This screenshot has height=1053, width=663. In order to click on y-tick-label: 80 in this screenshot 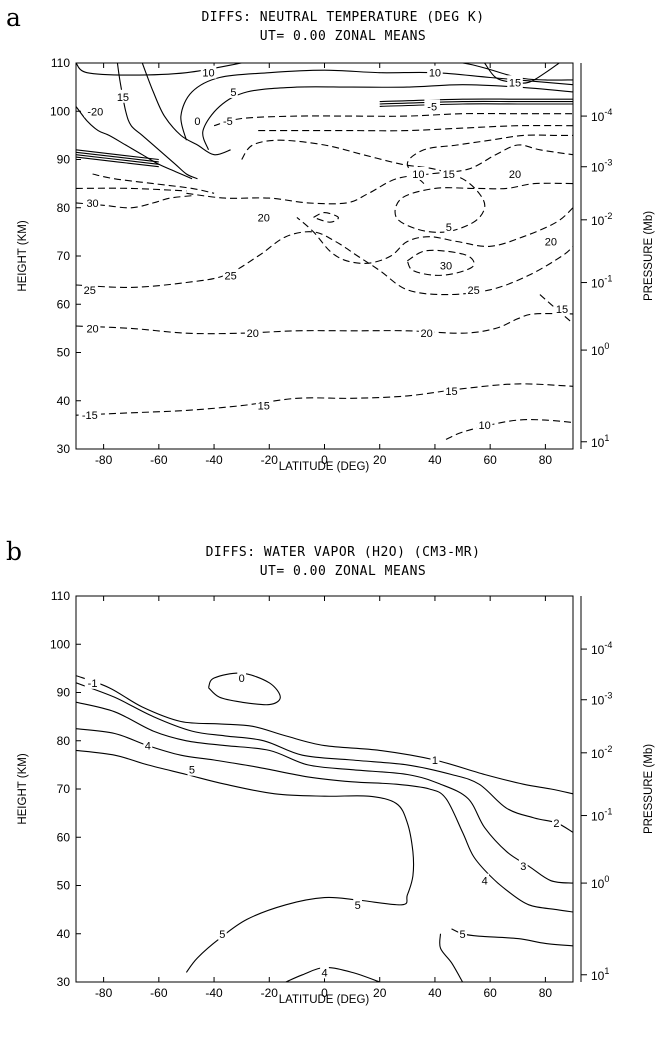, I will do `click(64, 741)`.